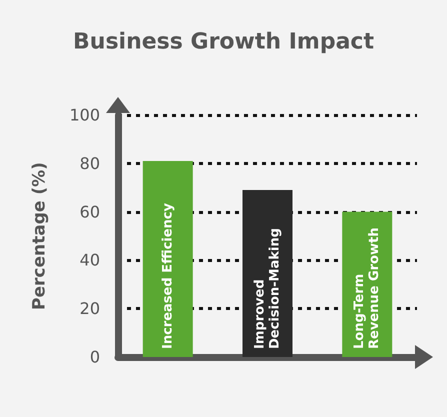 This screenshot has height=417, width=447. I want to click on y-tick-label: 80, so click(90, 163).